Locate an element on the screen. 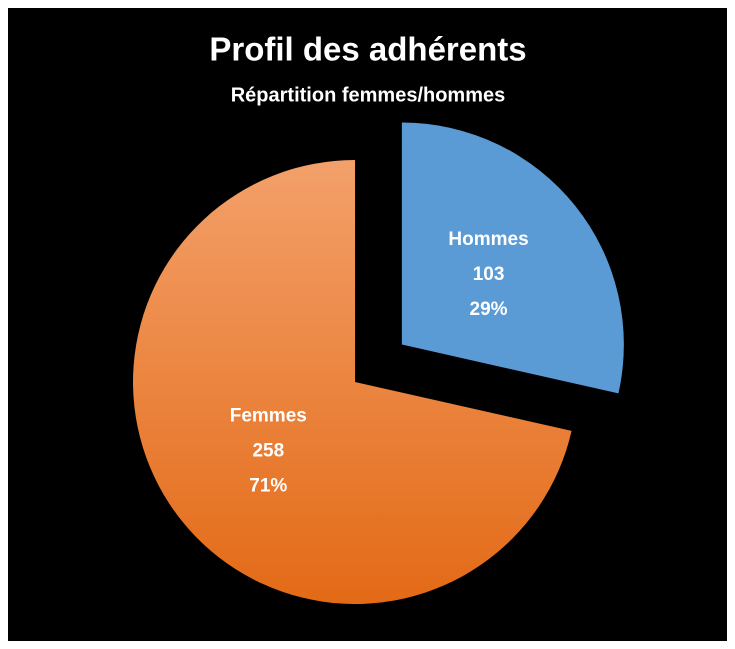  chart-title: Profil des adhérents is located at coordinates (367, 49).